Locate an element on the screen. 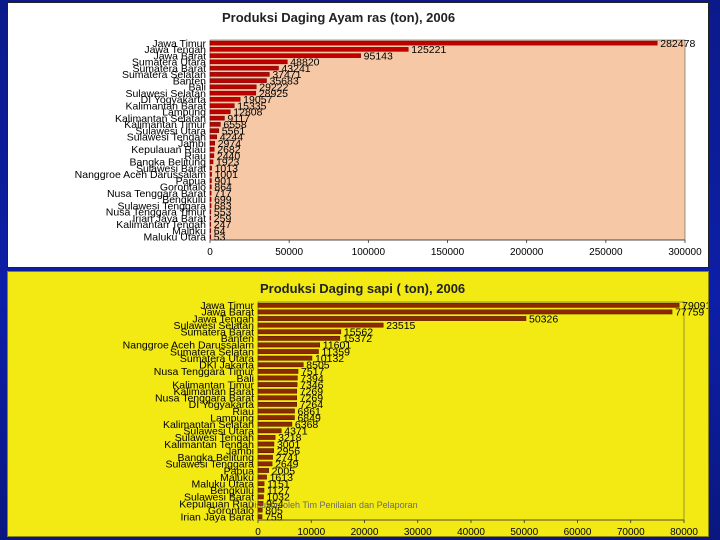  category-label: Kalimantan Tengah is located at coordinates (161, 225).